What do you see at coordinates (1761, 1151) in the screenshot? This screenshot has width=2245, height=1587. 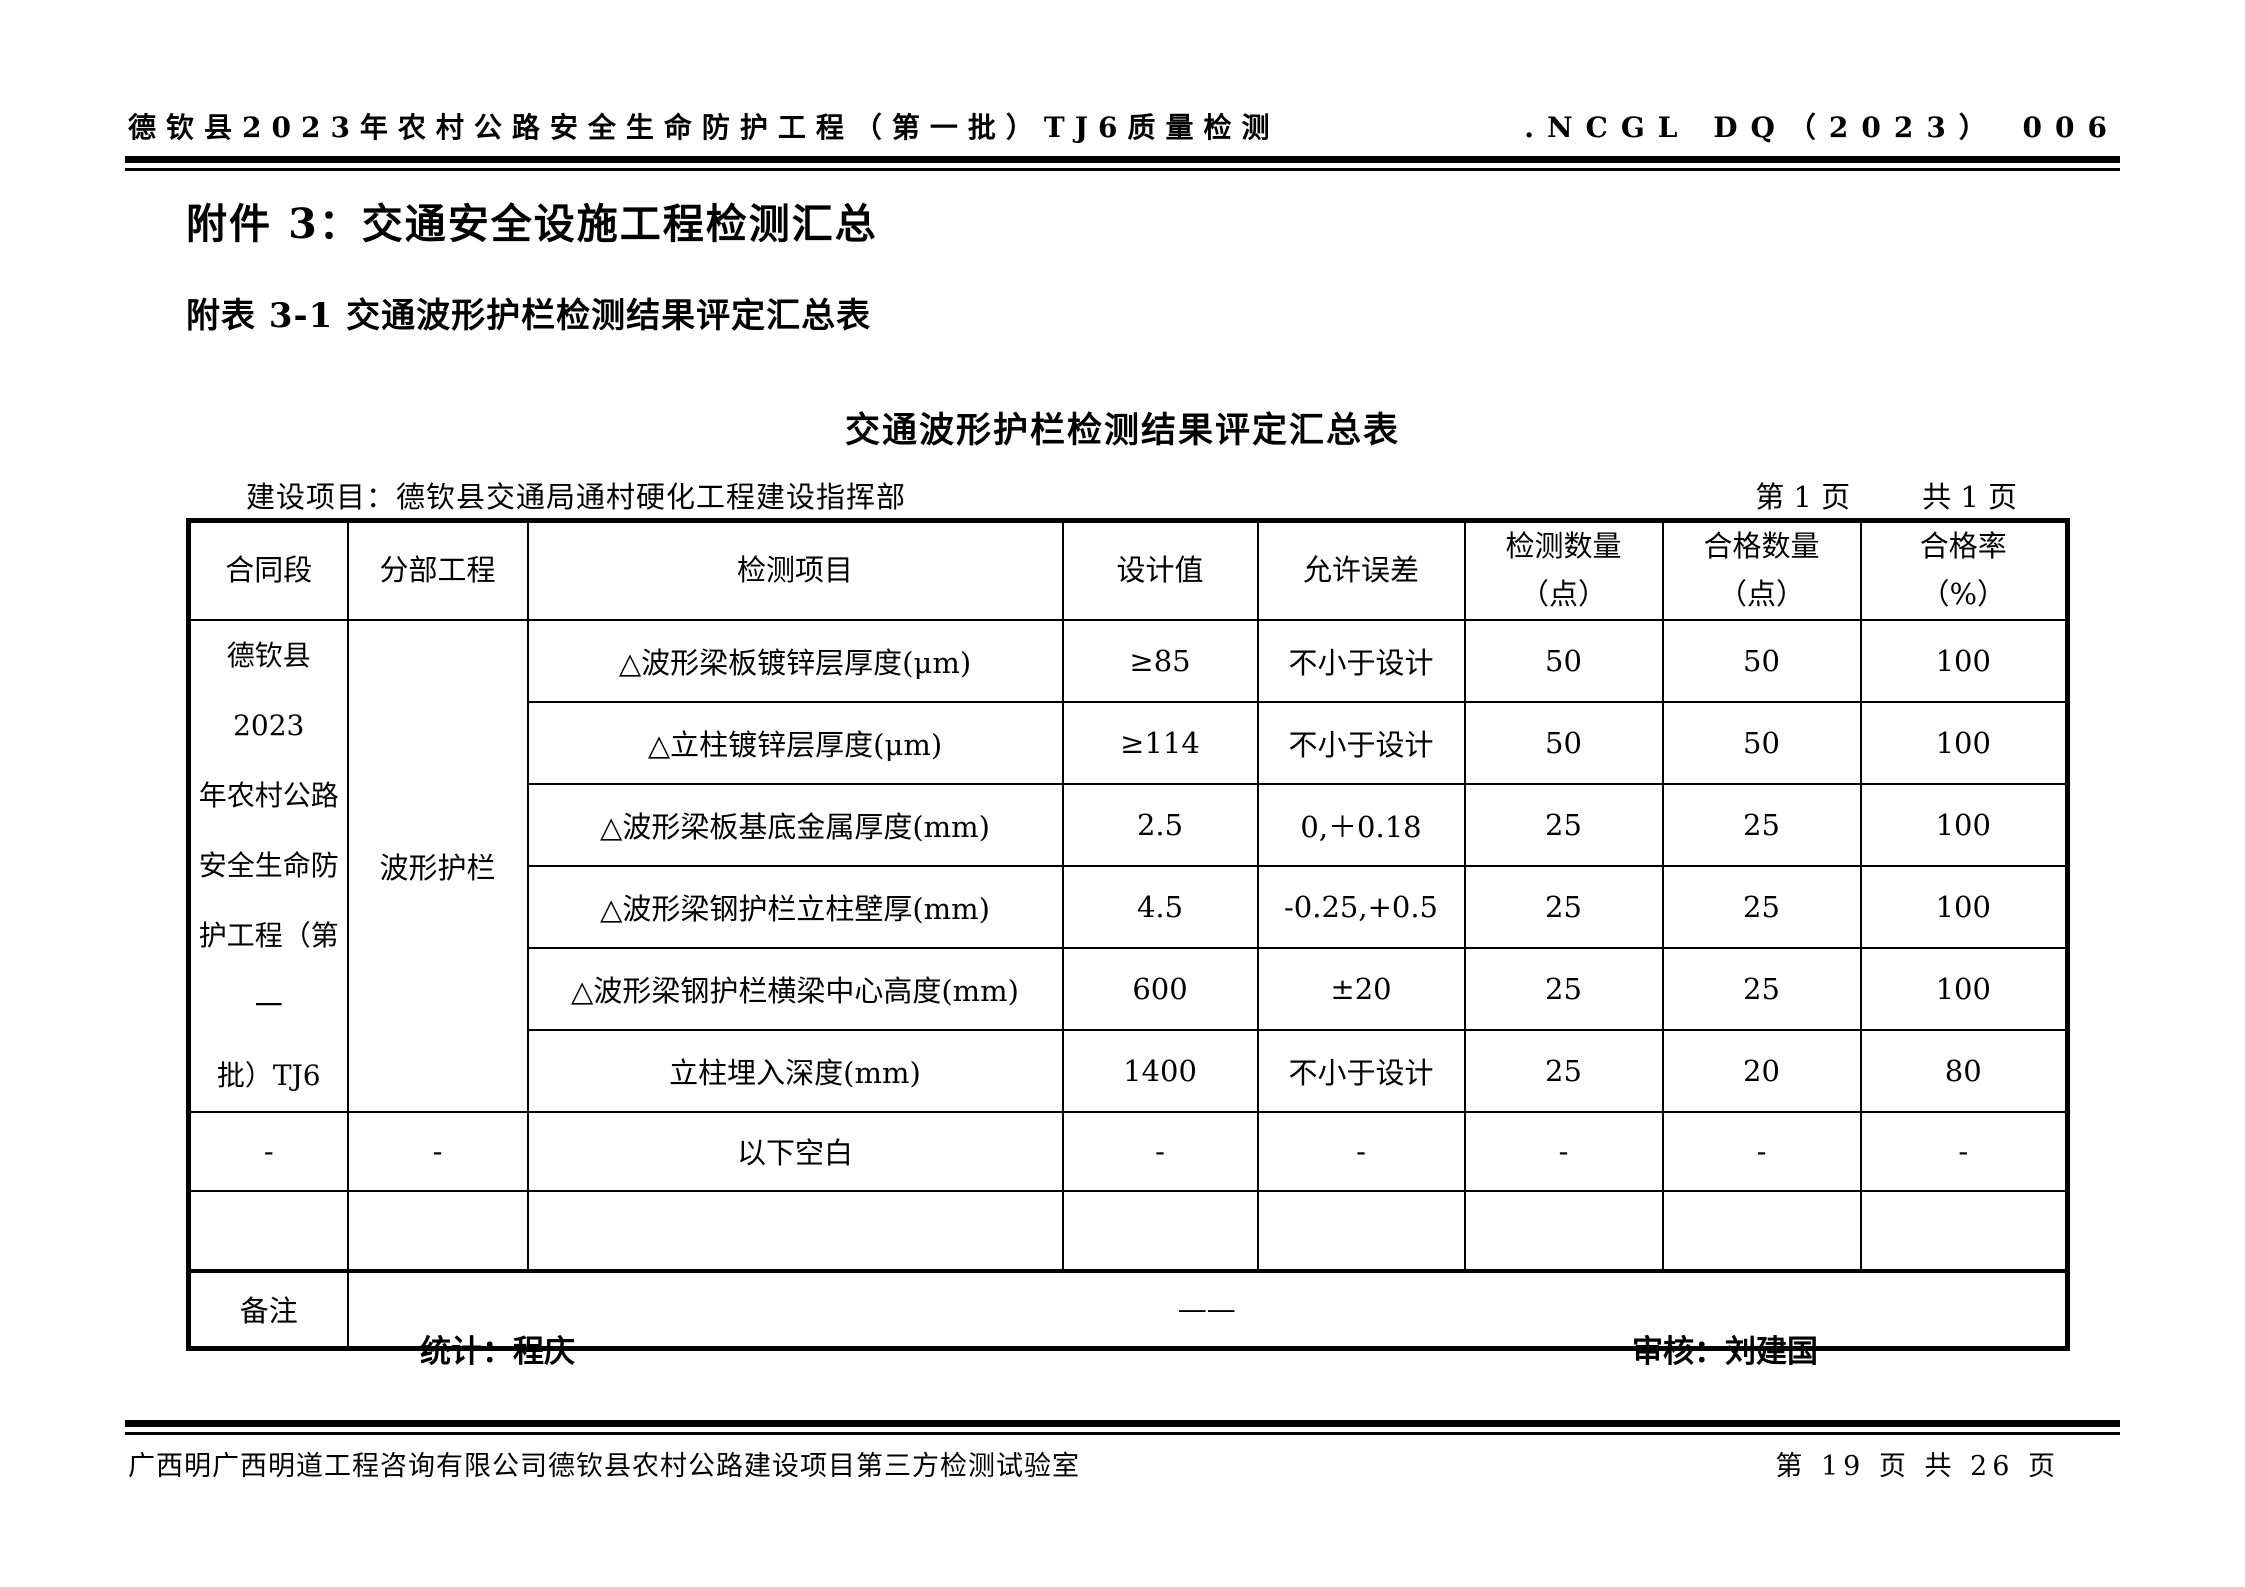 I see `cell-passed-count: -` at bounding box center [1761, 1151].